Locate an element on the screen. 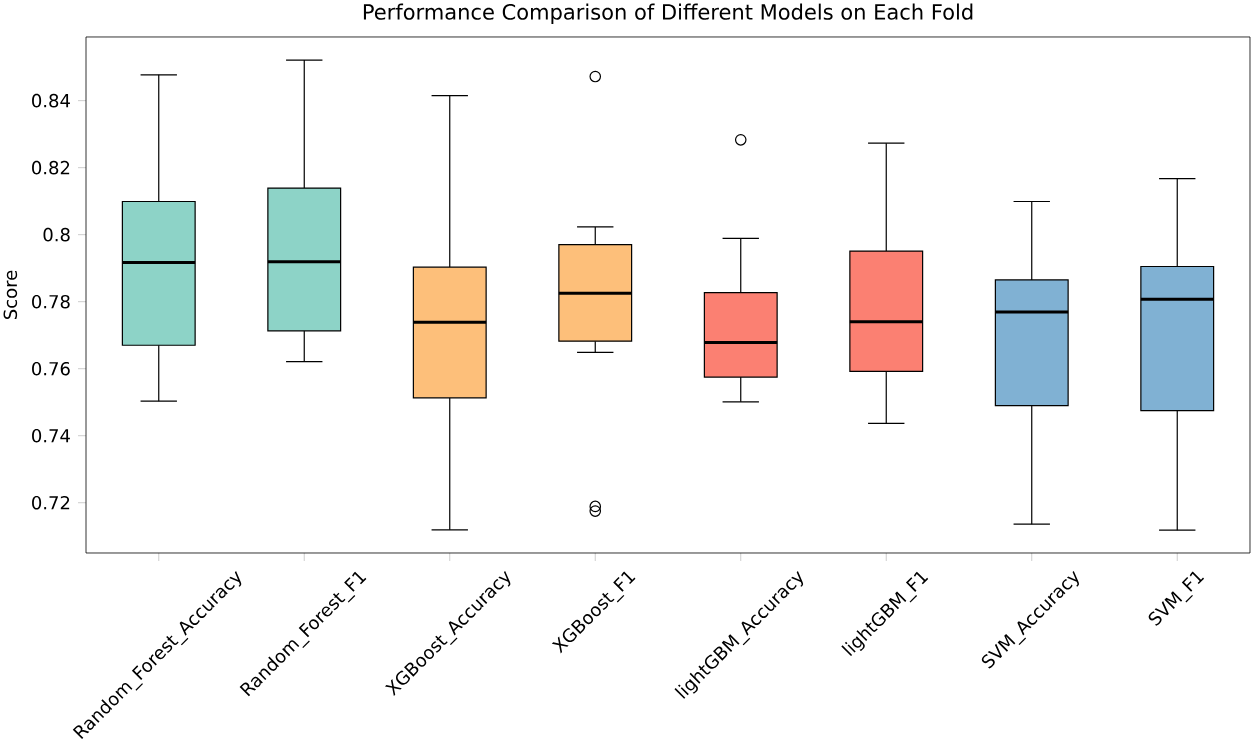 The image size is (1254, 742). chart-title: Performance Comparison of Different Models on Each Fold is located at coordinates (668, 13).